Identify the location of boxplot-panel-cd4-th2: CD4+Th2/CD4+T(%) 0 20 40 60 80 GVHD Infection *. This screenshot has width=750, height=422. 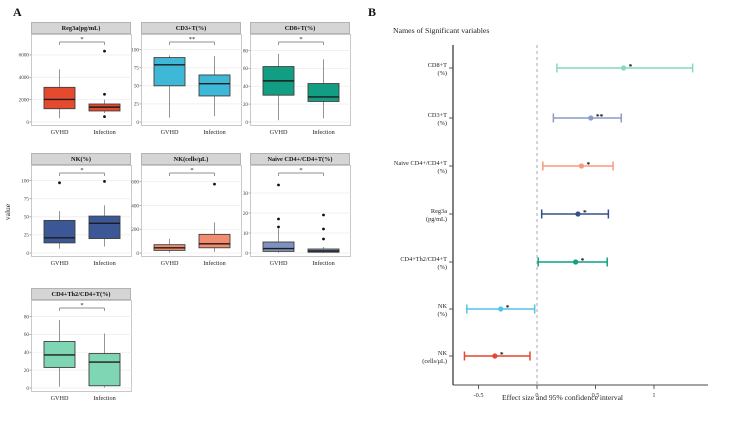
(71, 346).